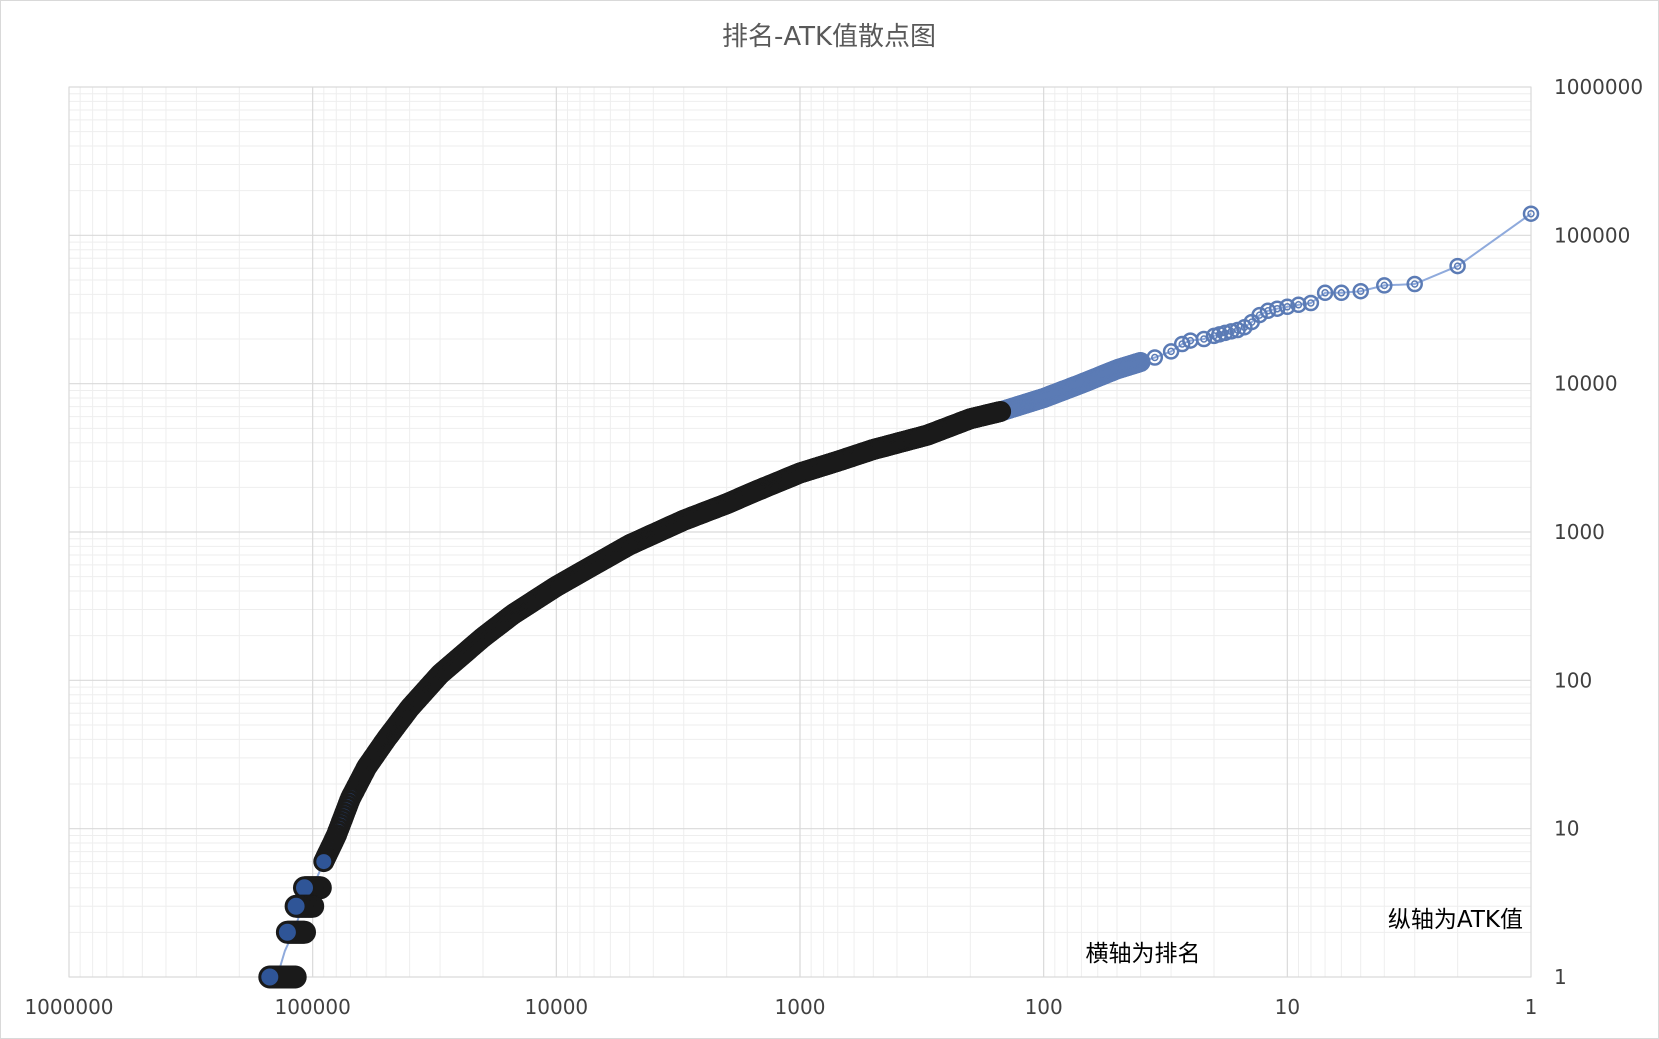  Describe the element at coordinates (1598, 87) in the screenshot. I see `y-tick-label: 1000000` at that location.